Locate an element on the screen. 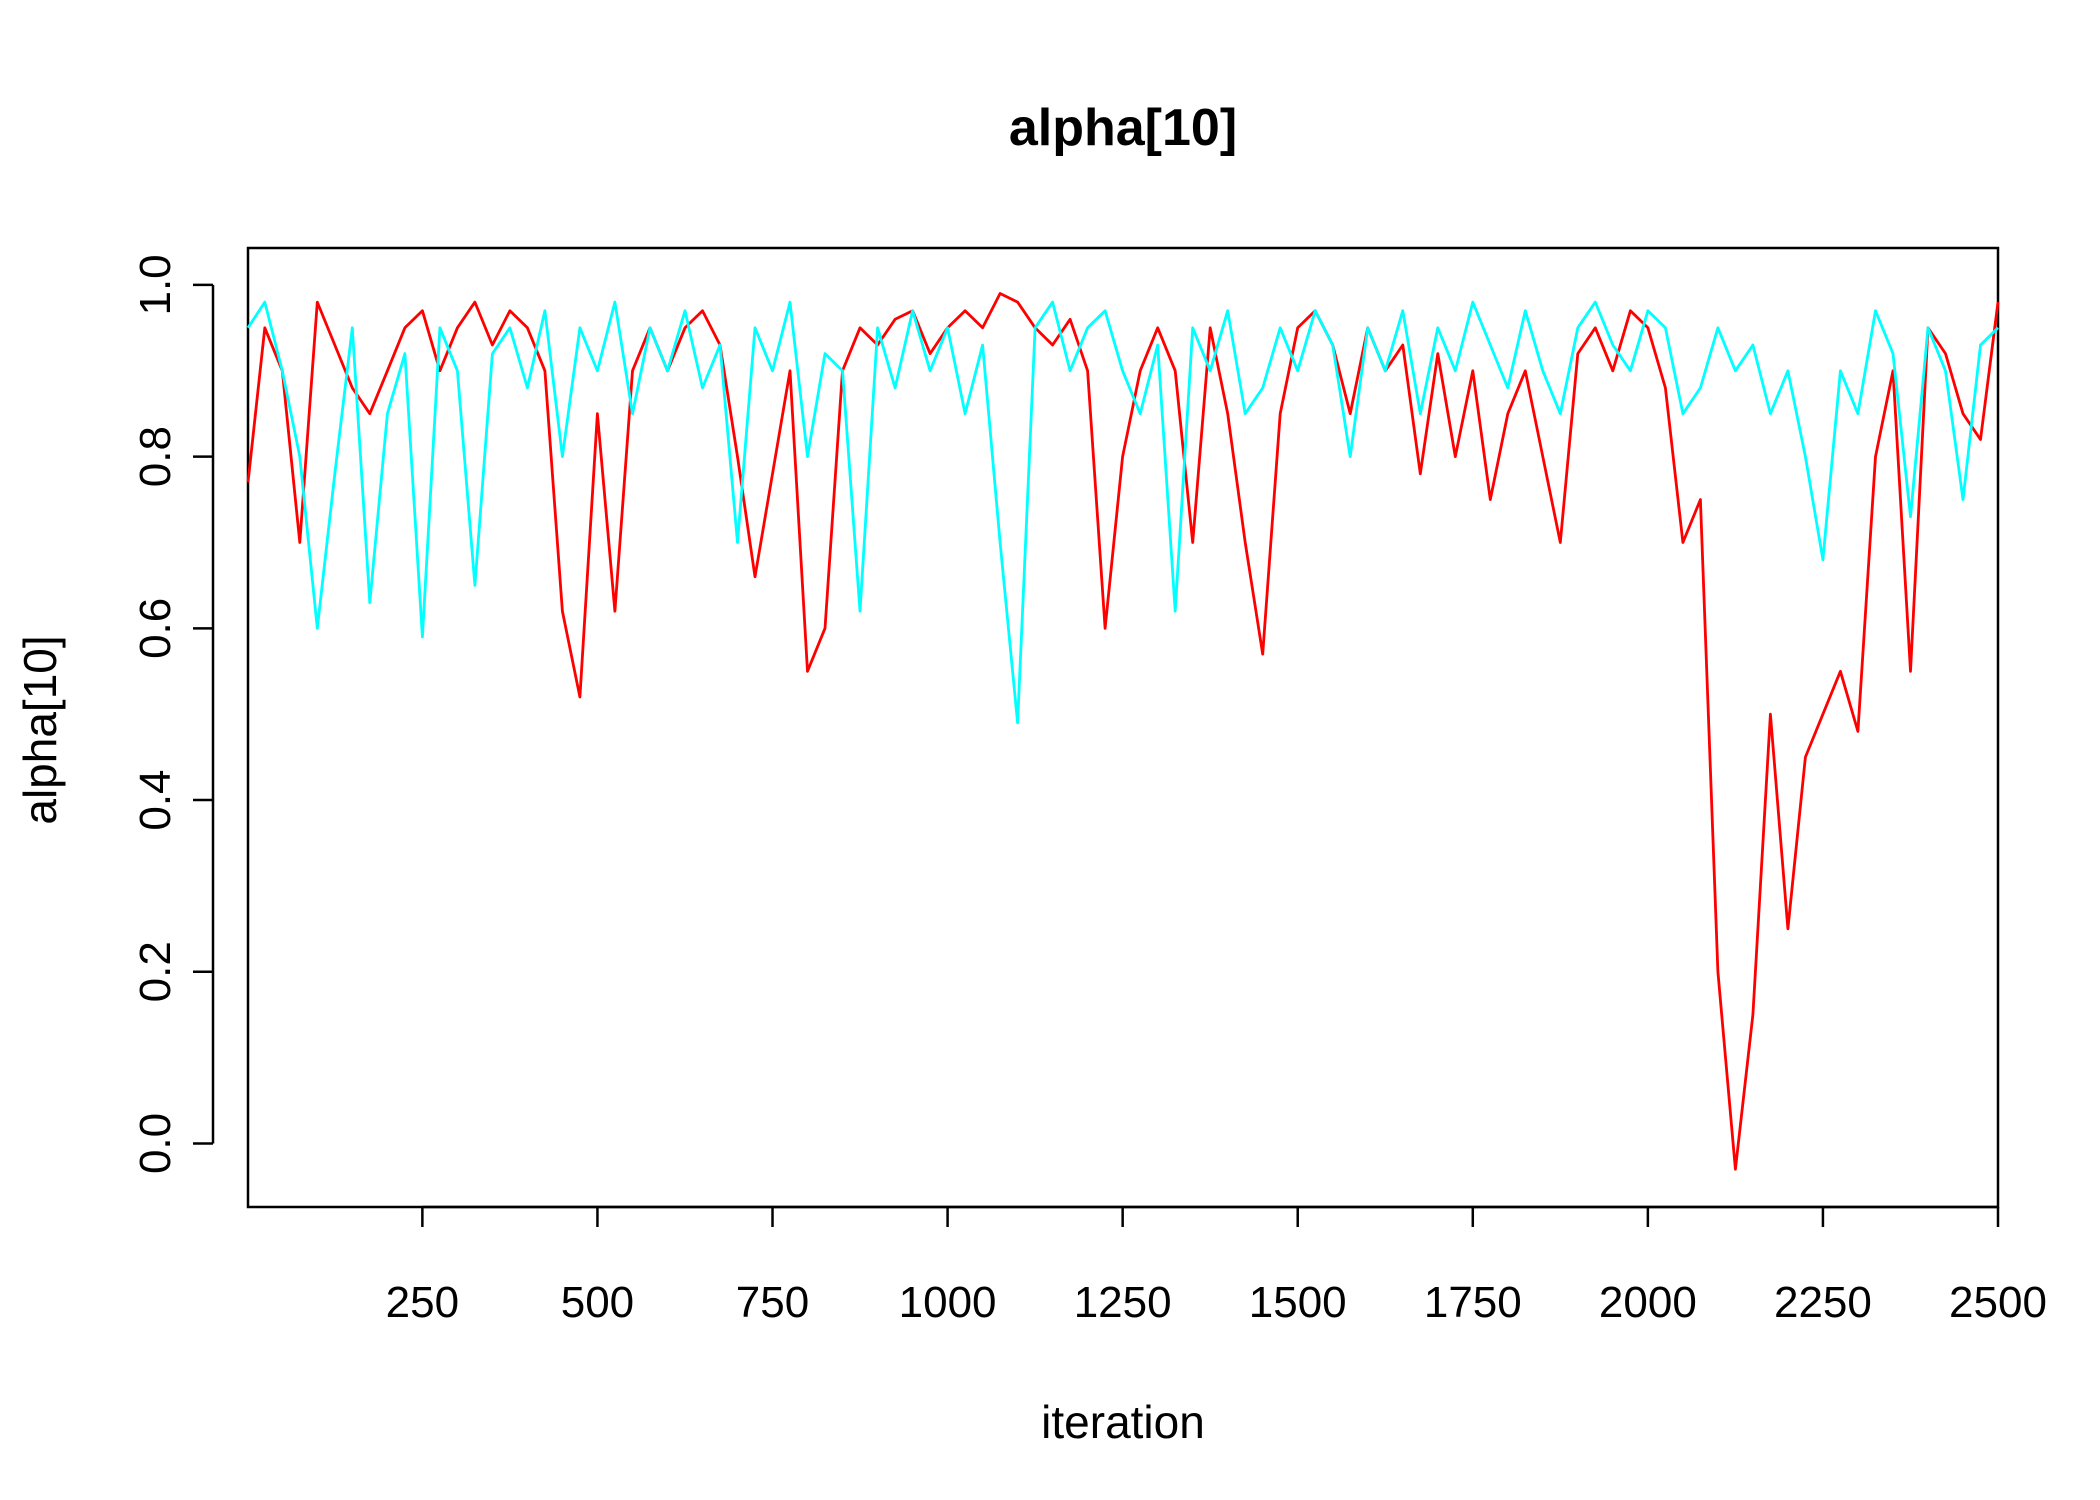 This screenshot has width=2100, height=1500. y-axis-label: alpha[10] is located at coordinates (40, 729).